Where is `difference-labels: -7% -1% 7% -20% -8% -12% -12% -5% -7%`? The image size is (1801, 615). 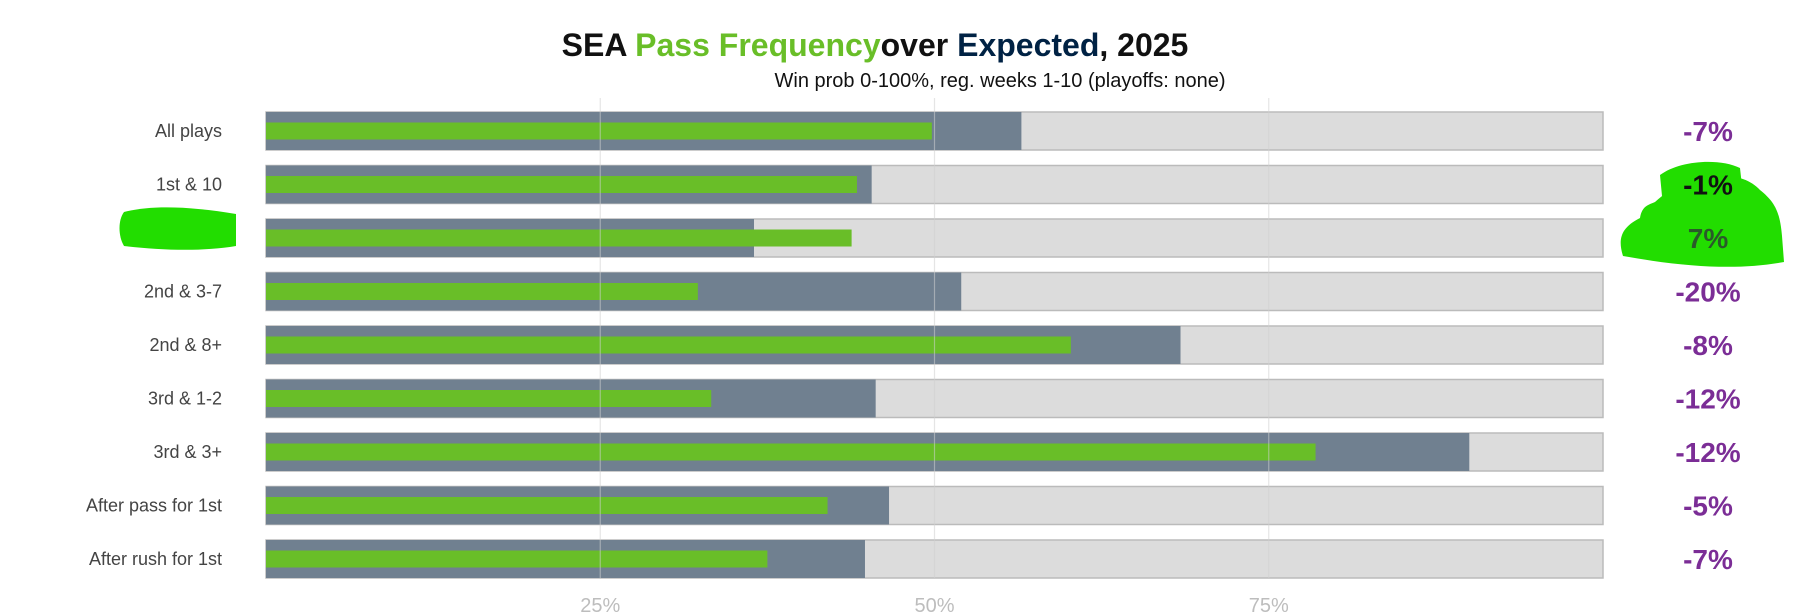
difference-labels: -7% -1% 7% -20% -8% -12% -12% -5% -7% is located at coordinates (1707, 345).